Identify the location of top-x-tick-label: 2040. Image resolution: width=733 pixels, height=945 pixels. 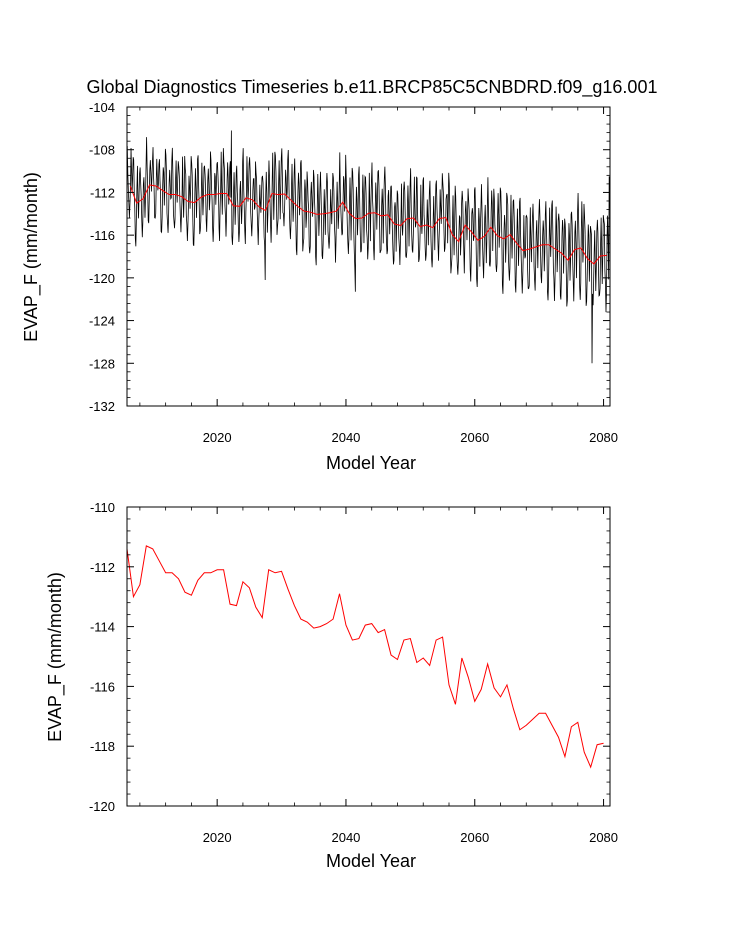
(345, 437).